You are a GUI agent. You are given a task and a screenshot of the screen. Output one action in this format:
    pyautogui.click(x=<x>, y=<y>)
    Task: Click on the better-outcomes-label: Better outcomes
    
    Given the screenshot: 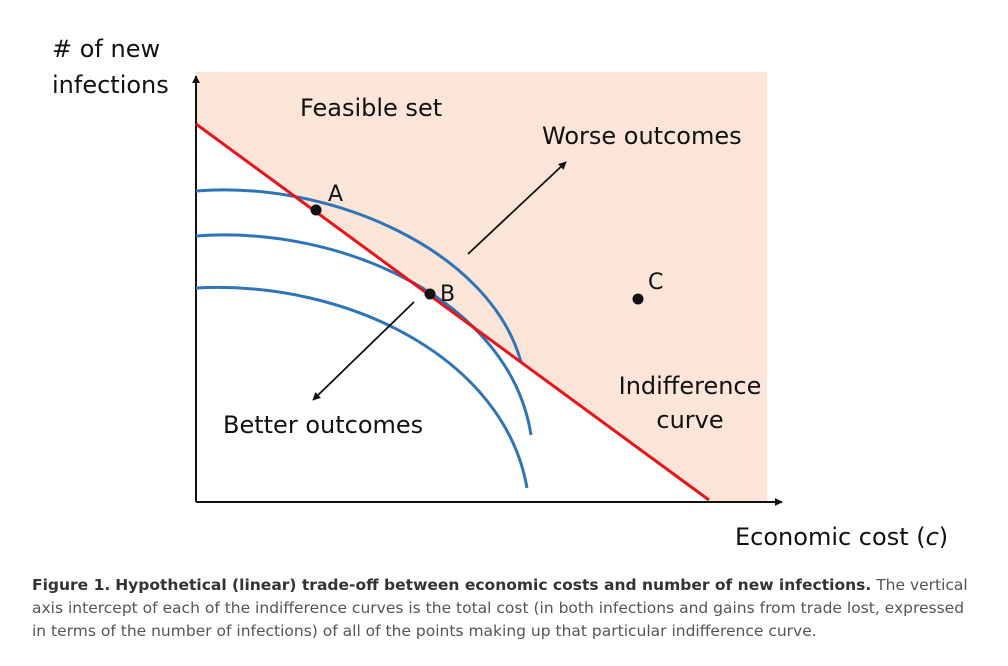 What is the action you would take?
    pyautogui.click(x=323, y=425)
    